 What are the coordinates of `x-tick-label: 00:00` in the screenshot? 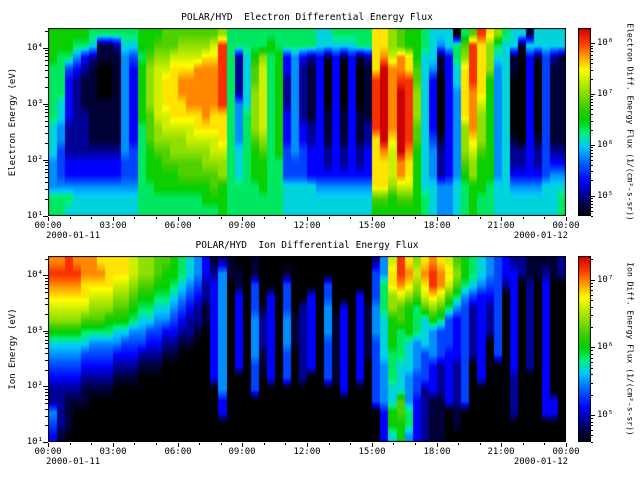 It's located at (566, 226).